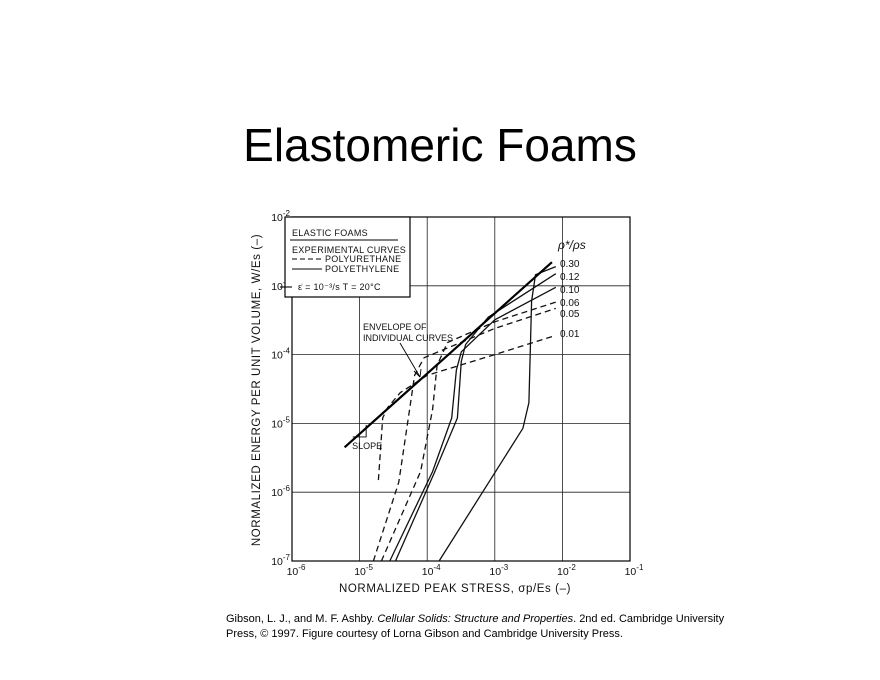 Image resolution: width=880 pixels, height=680 pixels. What do you see at coordinates (410, 360) in the screenshot?
I see `envelope-pointer` at bounding box center [410, 360].